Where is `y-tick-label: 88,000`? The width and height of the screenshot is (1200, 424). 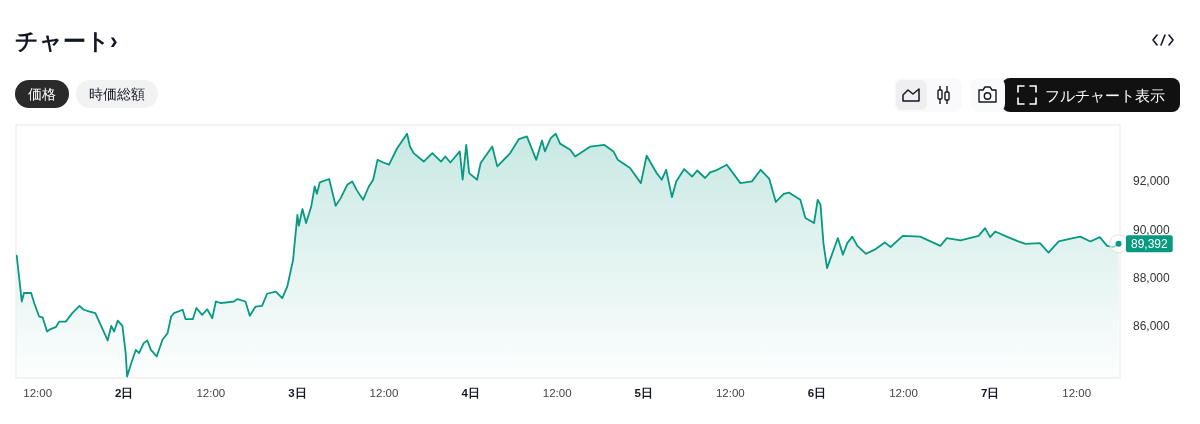 y-tick-label: 88,000 is located at coordinates (1152, 278).